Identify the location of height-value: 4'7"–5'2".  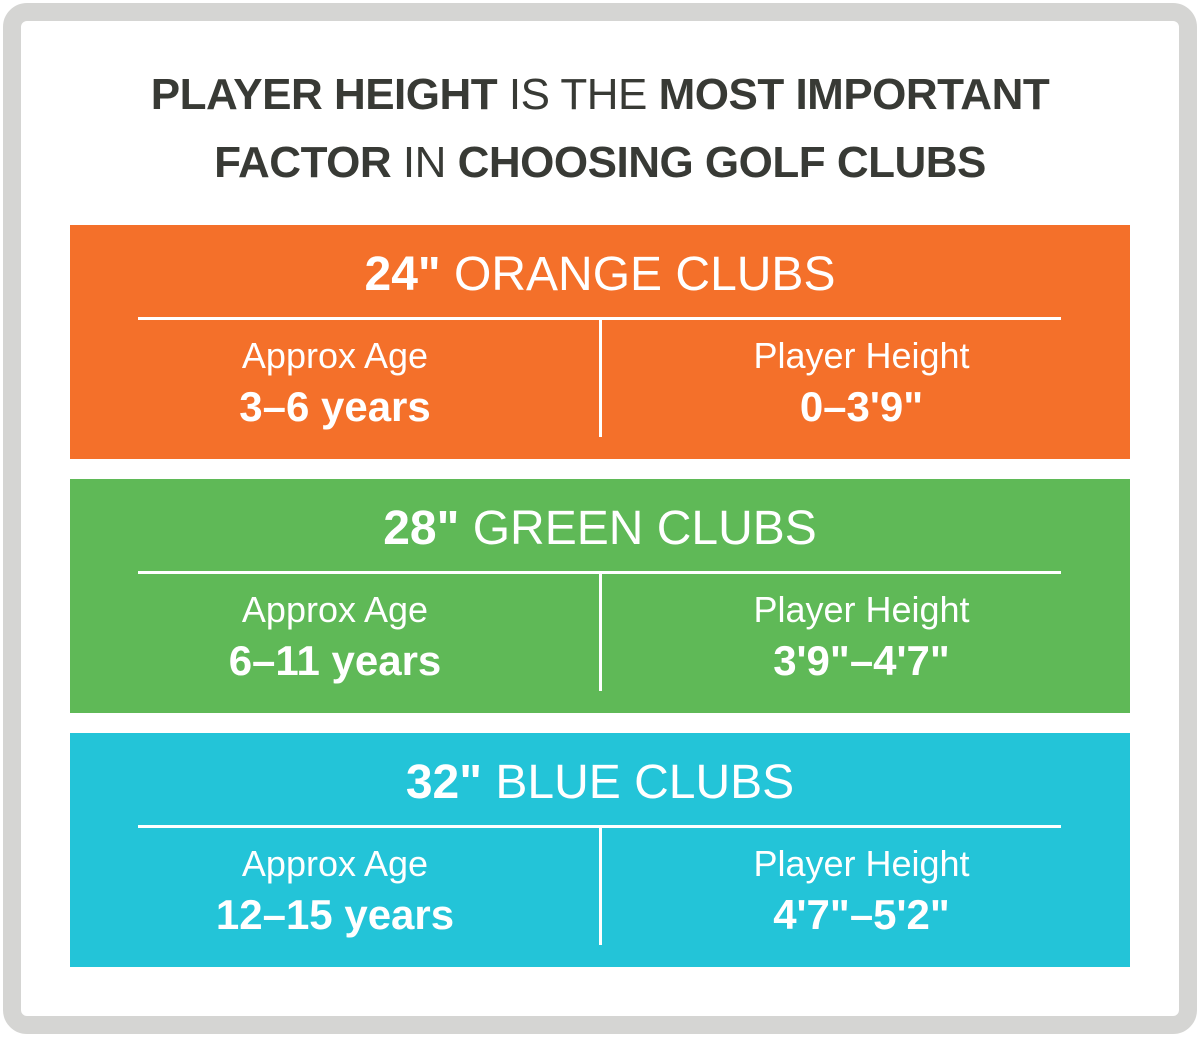
(861, 914).